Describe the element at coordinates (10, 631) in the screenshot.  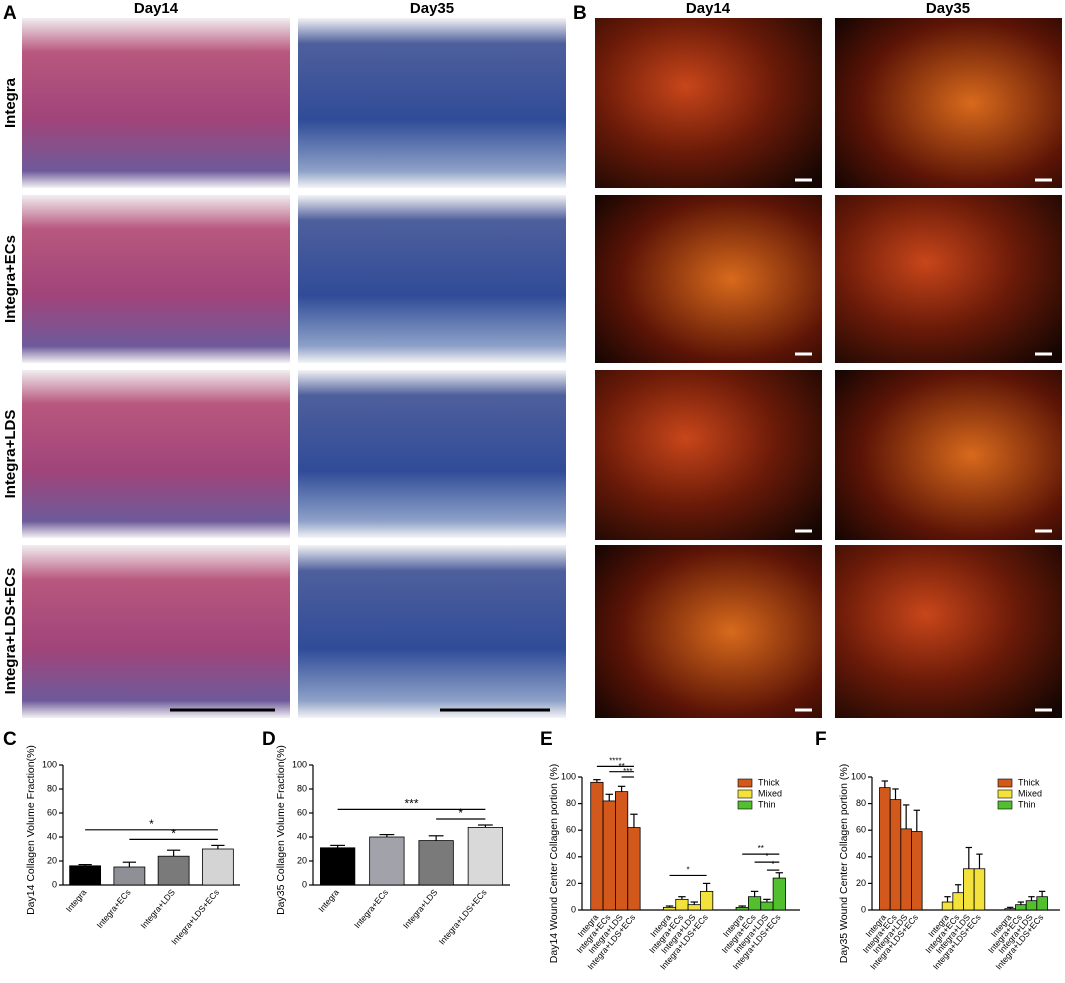
I see `row-label: Integra+LDS+ECs` at that location.